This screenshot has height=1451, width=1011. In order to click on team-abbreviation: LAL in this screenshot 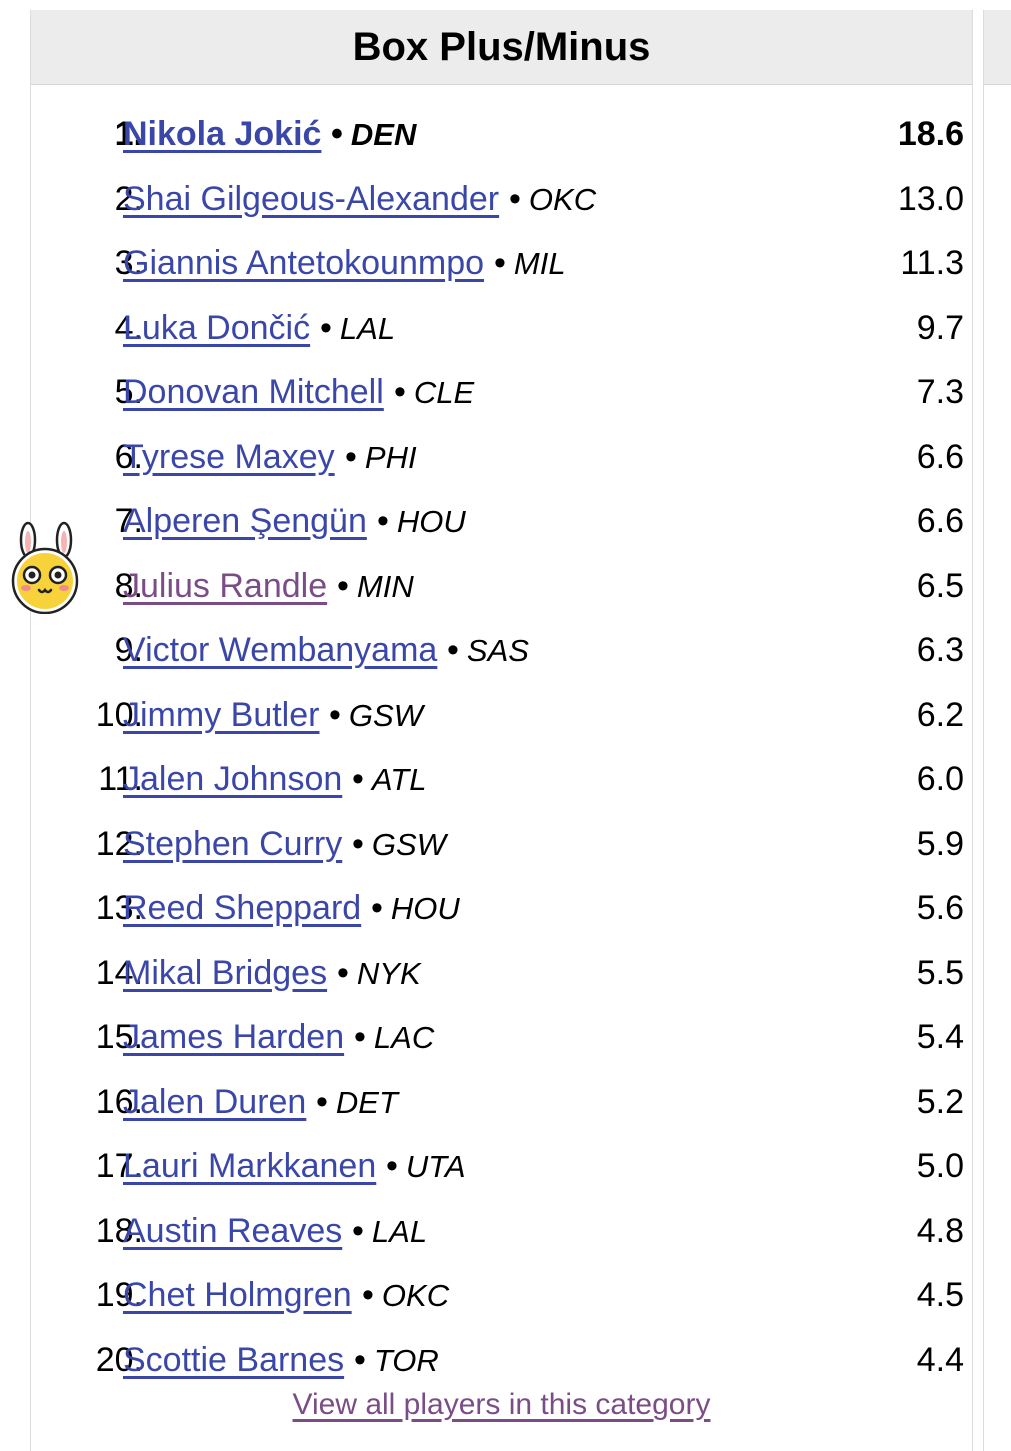, I will do `click(367, 328)`.